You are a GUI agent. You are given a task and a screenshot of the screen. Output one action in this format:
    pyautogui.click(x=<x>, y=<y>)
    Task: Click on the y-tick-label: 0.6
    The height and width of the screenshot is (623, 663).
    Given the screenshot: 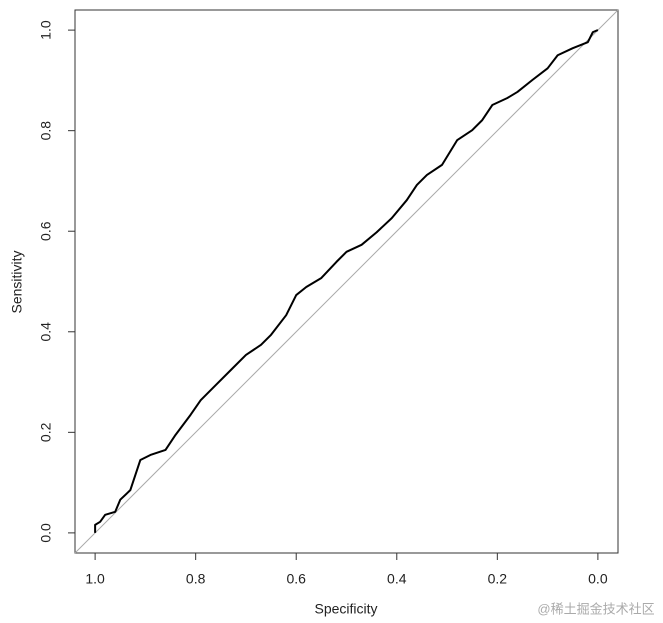 What is the action you would take?
    pyautogui.click(x=46, y=231)
    